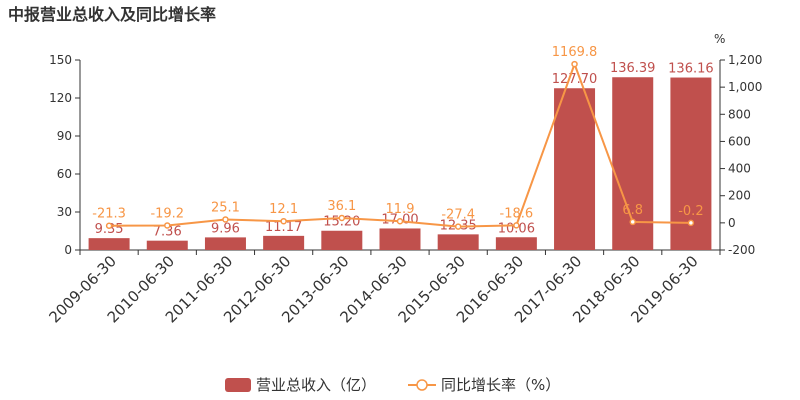 This screenshot has width=800, height=400. I want to click on right-tick-label: 1,200, so click(745, 60).